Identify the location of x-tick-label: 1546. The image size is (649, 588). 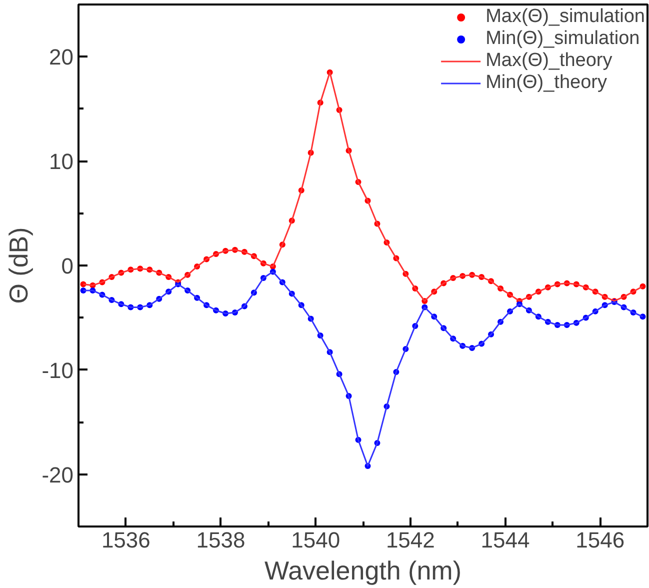
(600, 540).